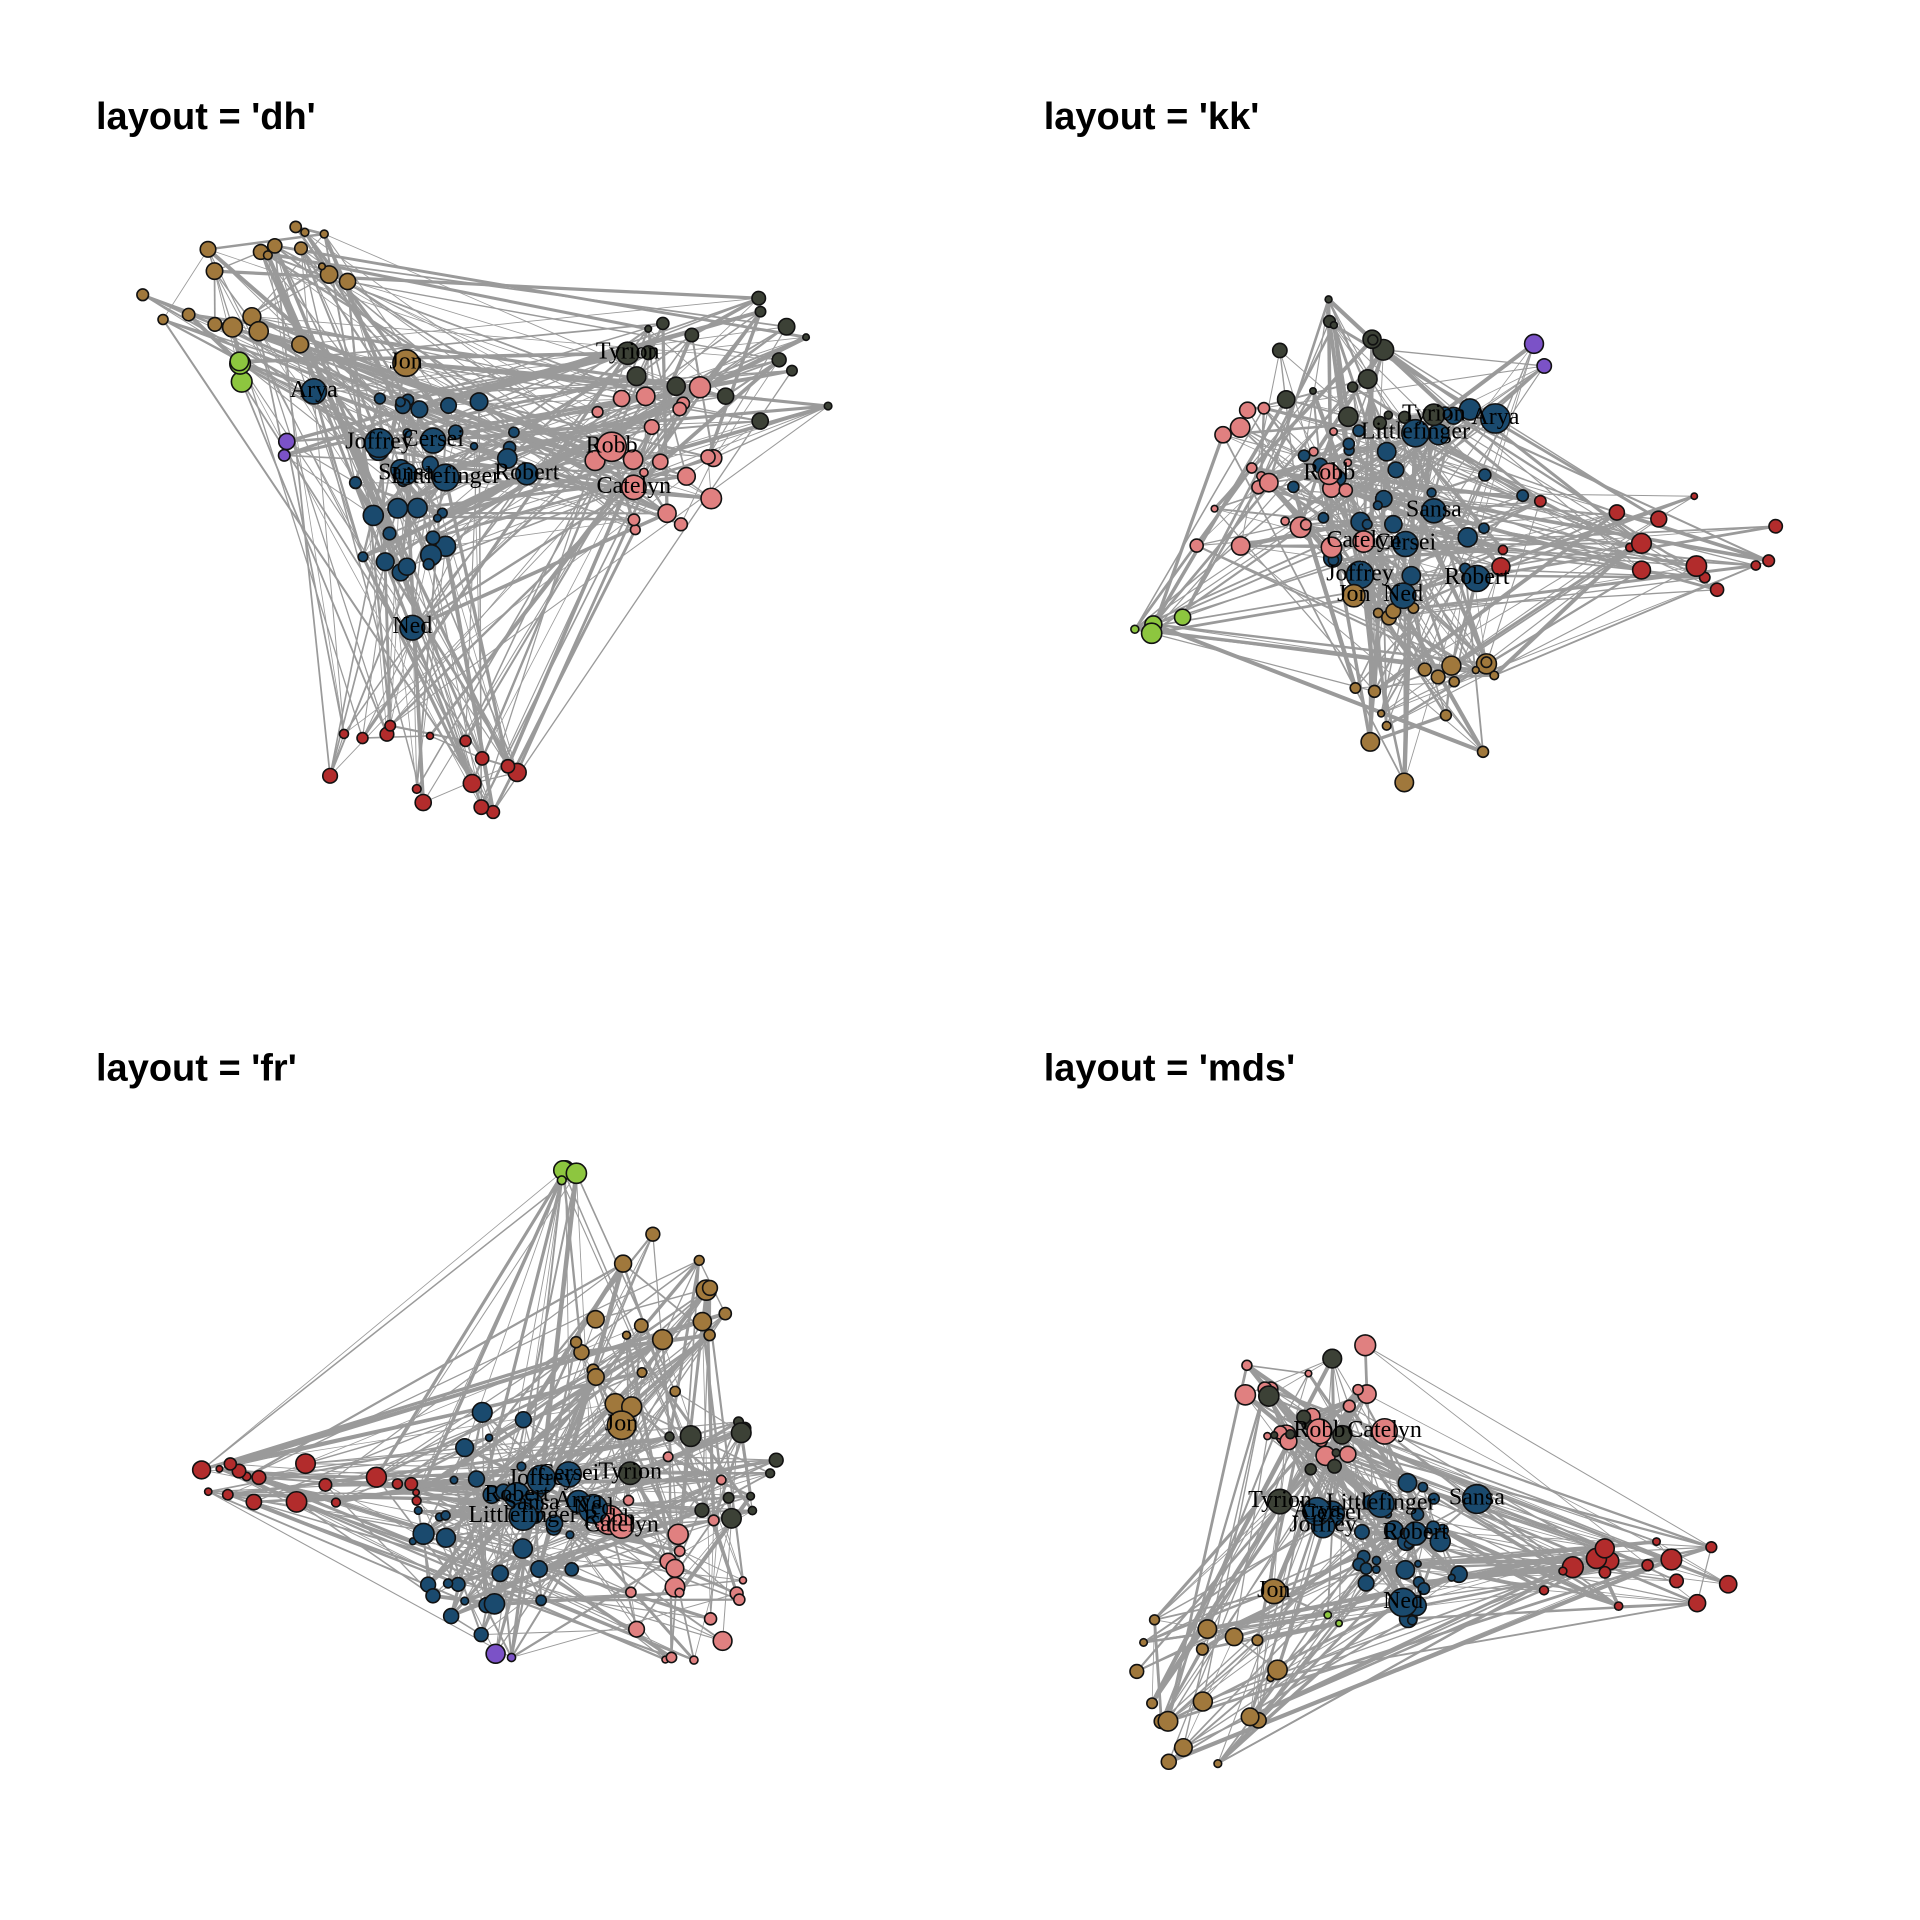  I want to click on node-label: Joffrey, so click(379, 442).